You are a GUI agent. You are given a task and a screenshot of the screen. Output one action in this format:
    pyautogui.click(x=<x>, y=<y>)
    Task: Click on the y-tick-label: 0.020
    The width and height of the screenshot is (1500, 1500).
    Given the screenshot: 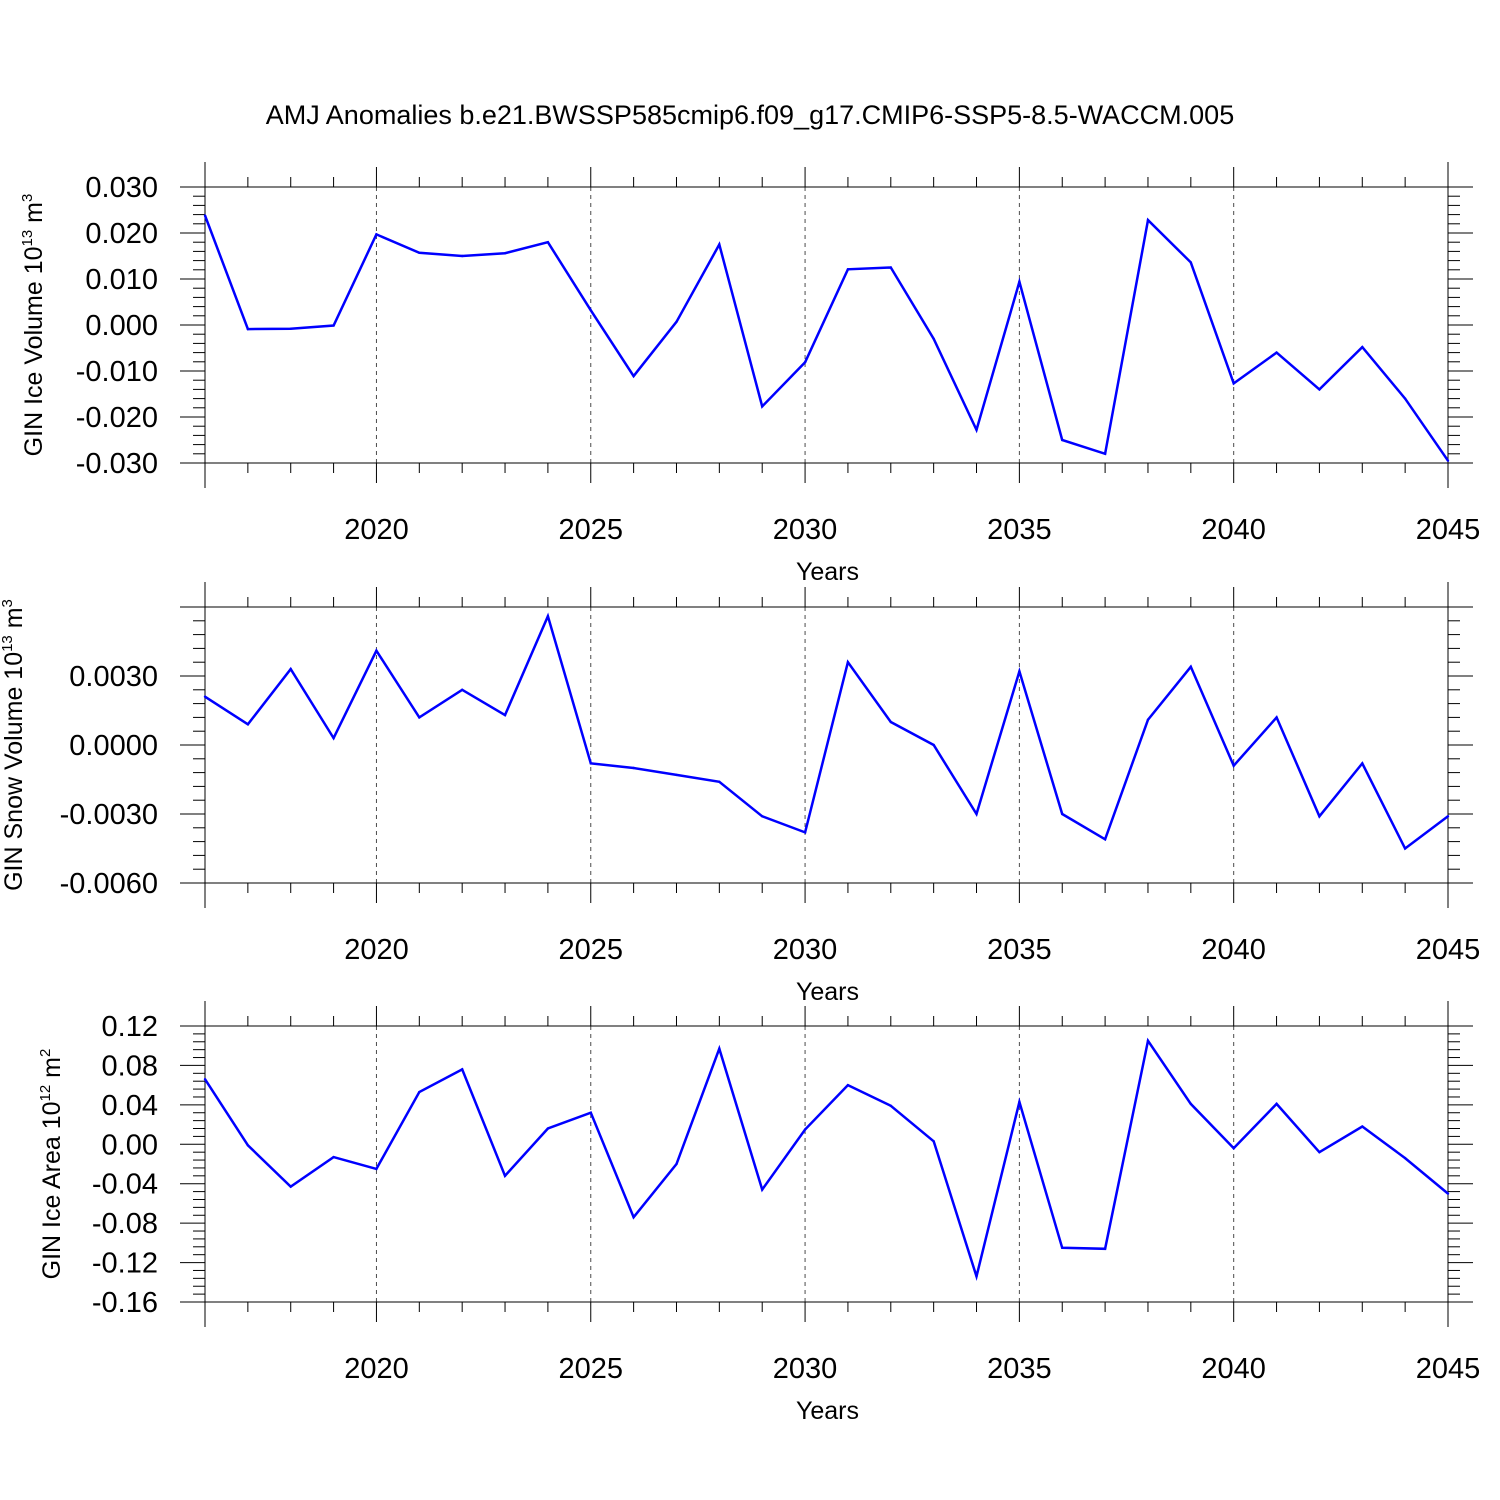 What is the action you would take?
    pyautogui.click(x=121, y=234)
    